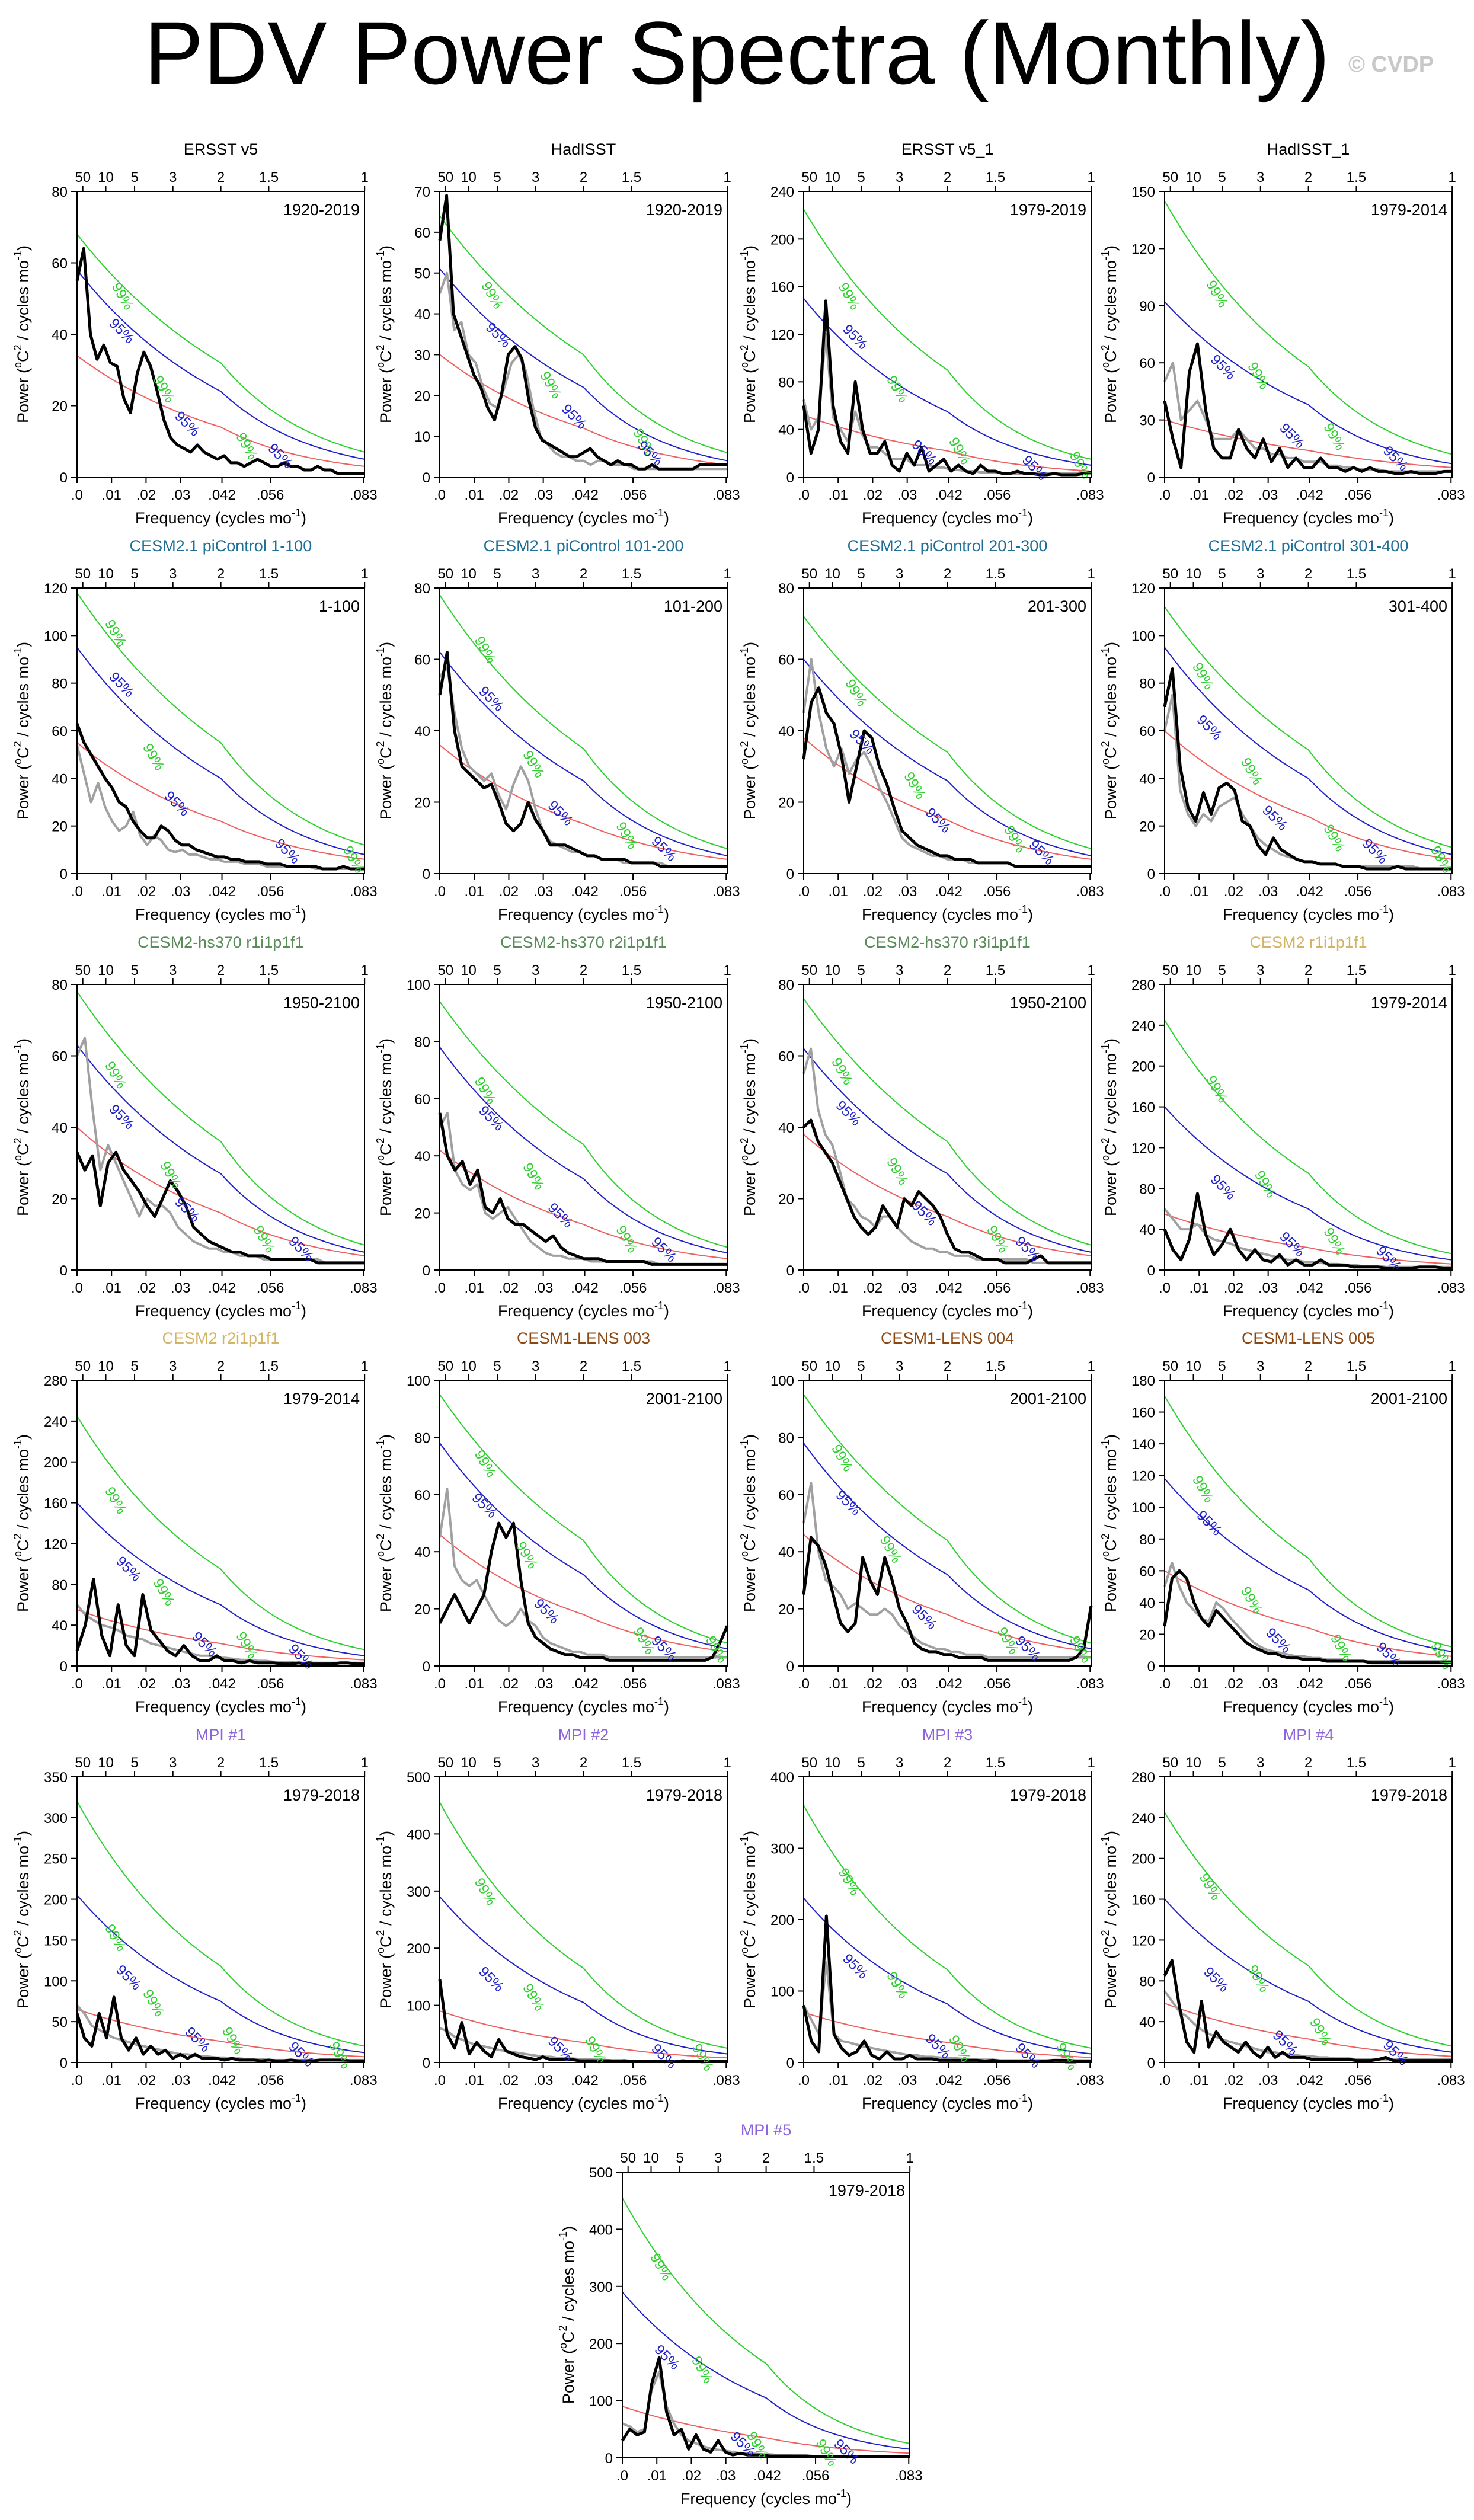 The image size is (1474, 2520). Describe the element at coordinates (1048, 1399) in the screenshot. I see `period-label: 2001-2100` at that location.